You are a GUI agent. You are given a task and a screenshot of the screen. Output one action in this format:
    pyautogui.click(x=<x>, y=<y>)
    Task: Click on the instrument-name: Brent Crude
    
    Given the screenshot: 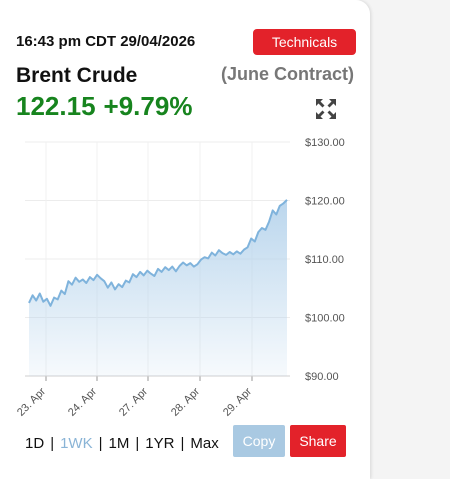 What is the action you would take?
    pyautogui.click(x=77, y=75)
    